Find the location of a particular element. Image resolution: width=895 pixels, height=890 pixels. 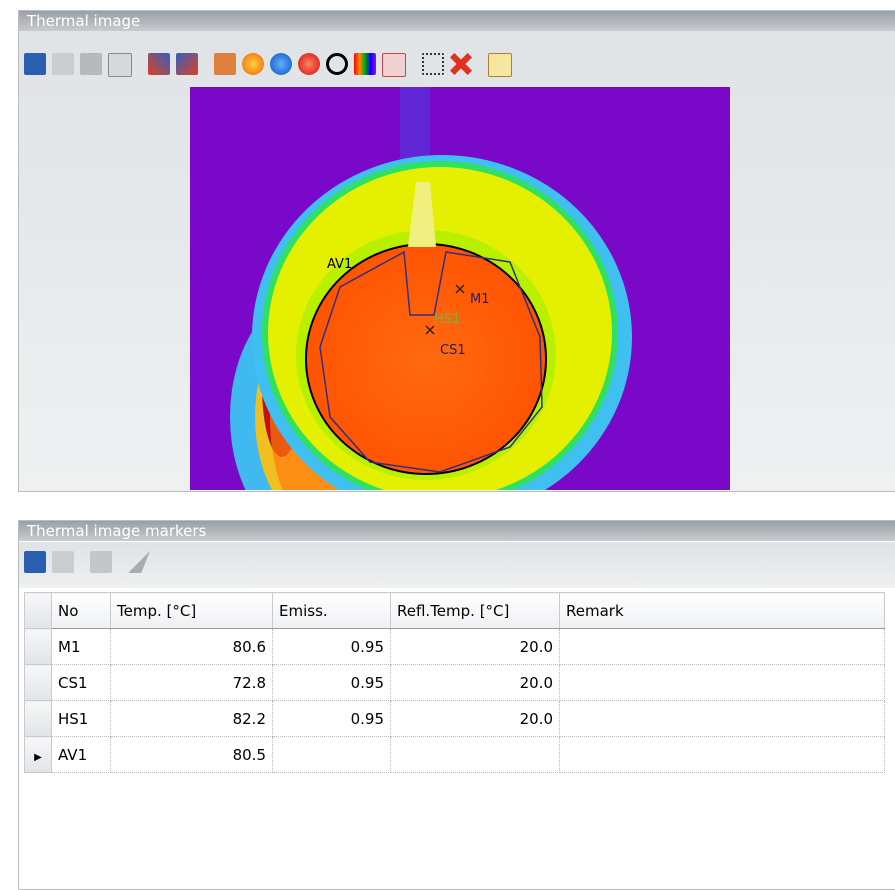

table-row: CS1 72.8 0.95 20.0 is located at coordinates (454, 682).